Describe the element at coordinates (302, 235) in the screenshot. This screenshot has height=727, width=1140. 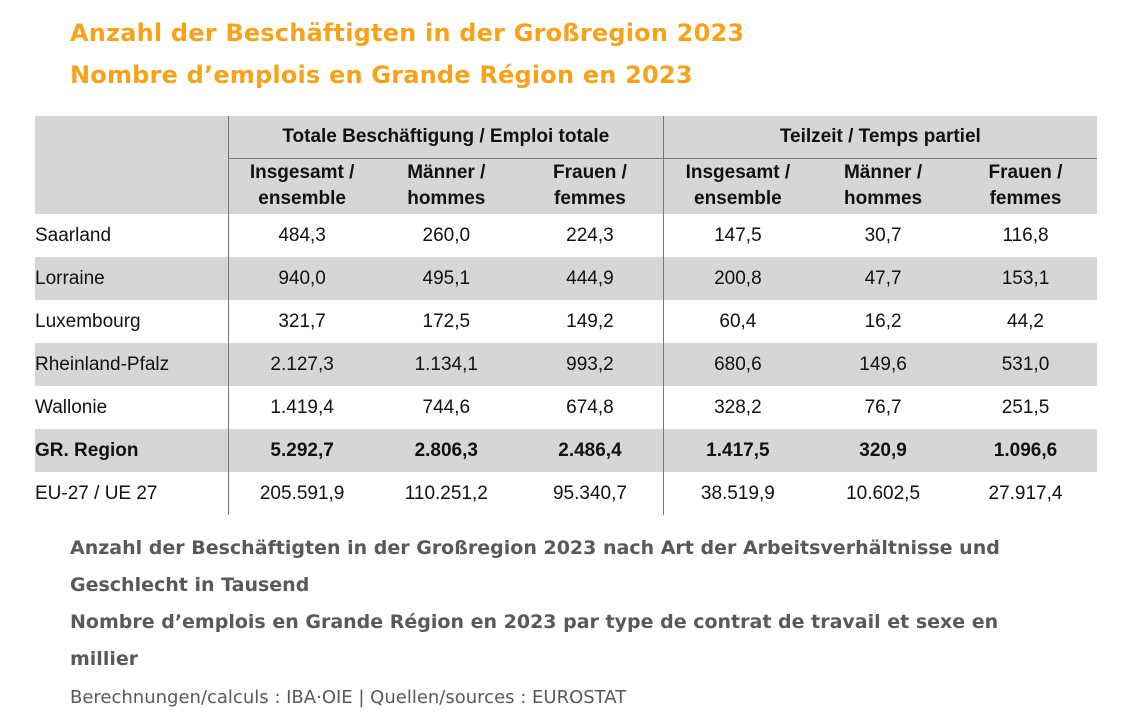
I see `table-cell: 484,3` at that location.